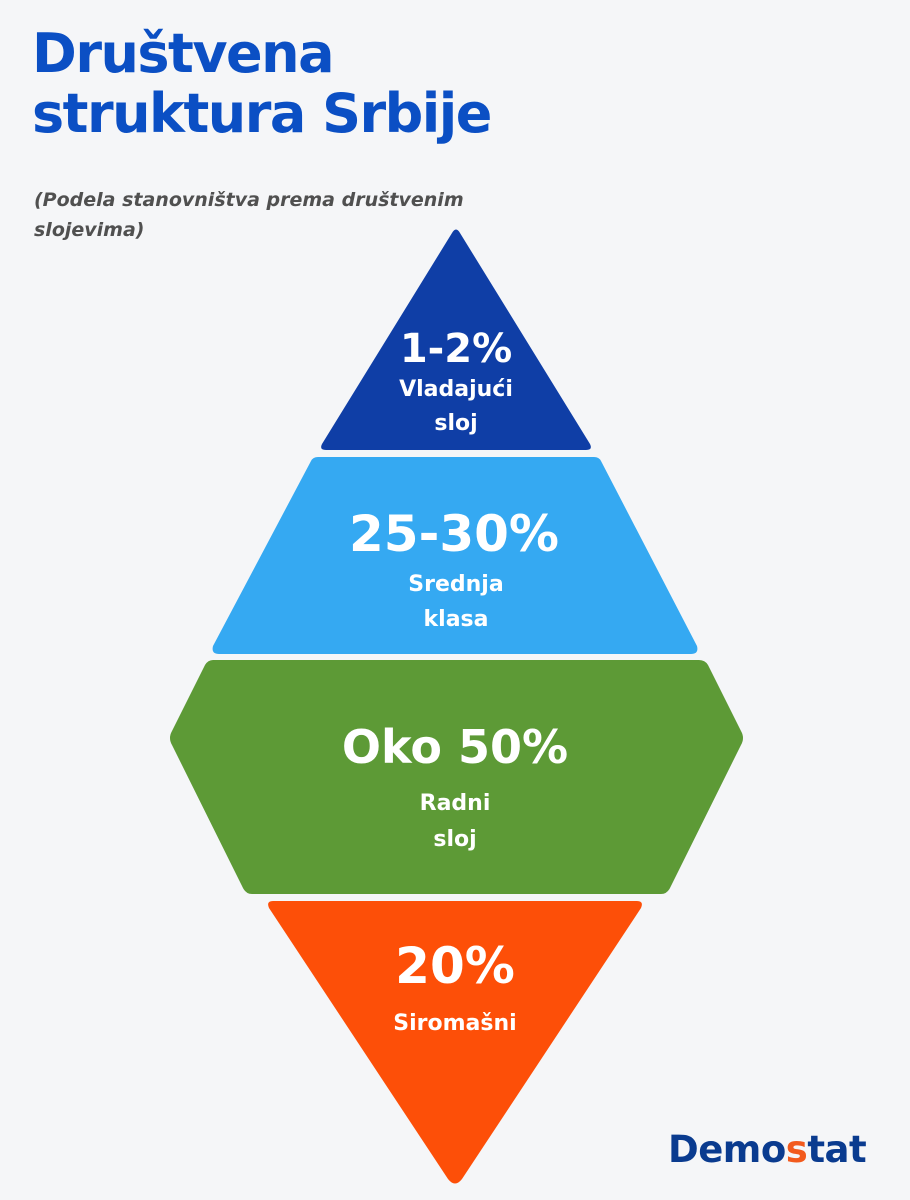 The width and height of the screenshot is (910, 1200). I want to click on layer-middle-class: 25-30% Srednja klasa, so click(455, 555).